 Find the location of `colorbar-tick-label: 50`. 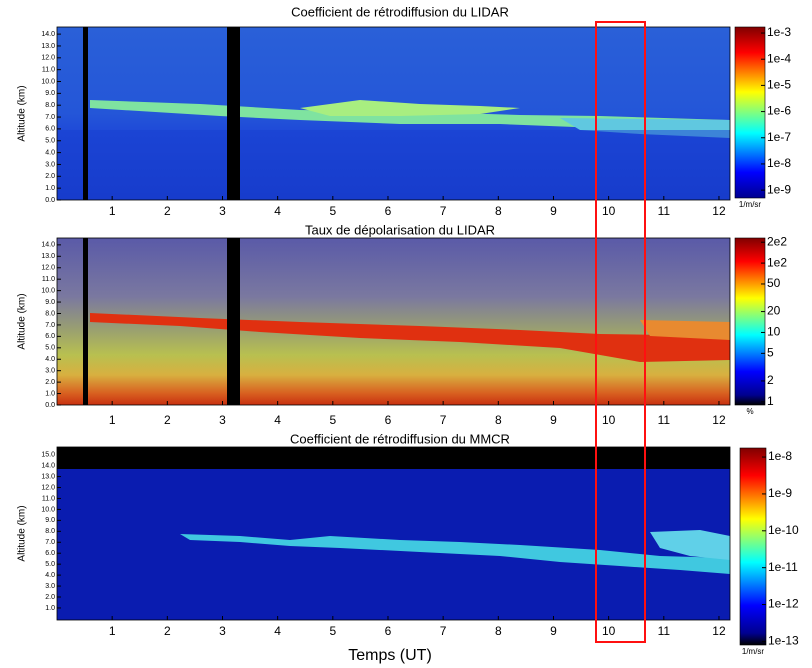

colorbar-tick-label: 50 is located at coordinates (774, 283).